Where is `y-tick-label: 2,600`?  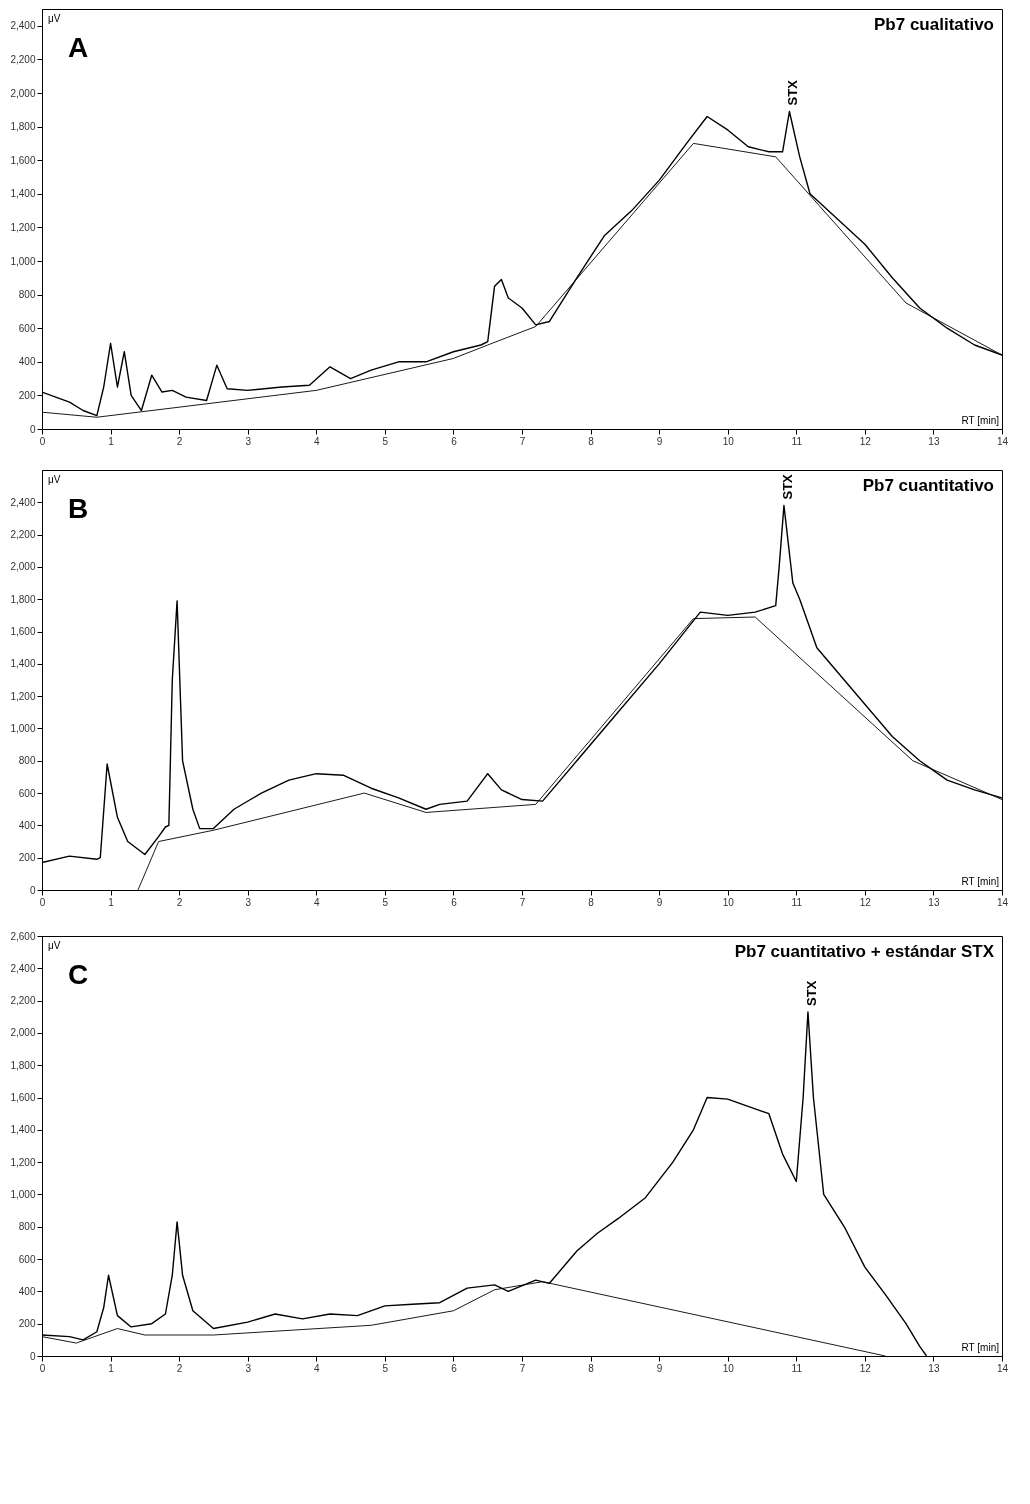 y-tick-label: 2,600 is located at coordinates (23, 936).